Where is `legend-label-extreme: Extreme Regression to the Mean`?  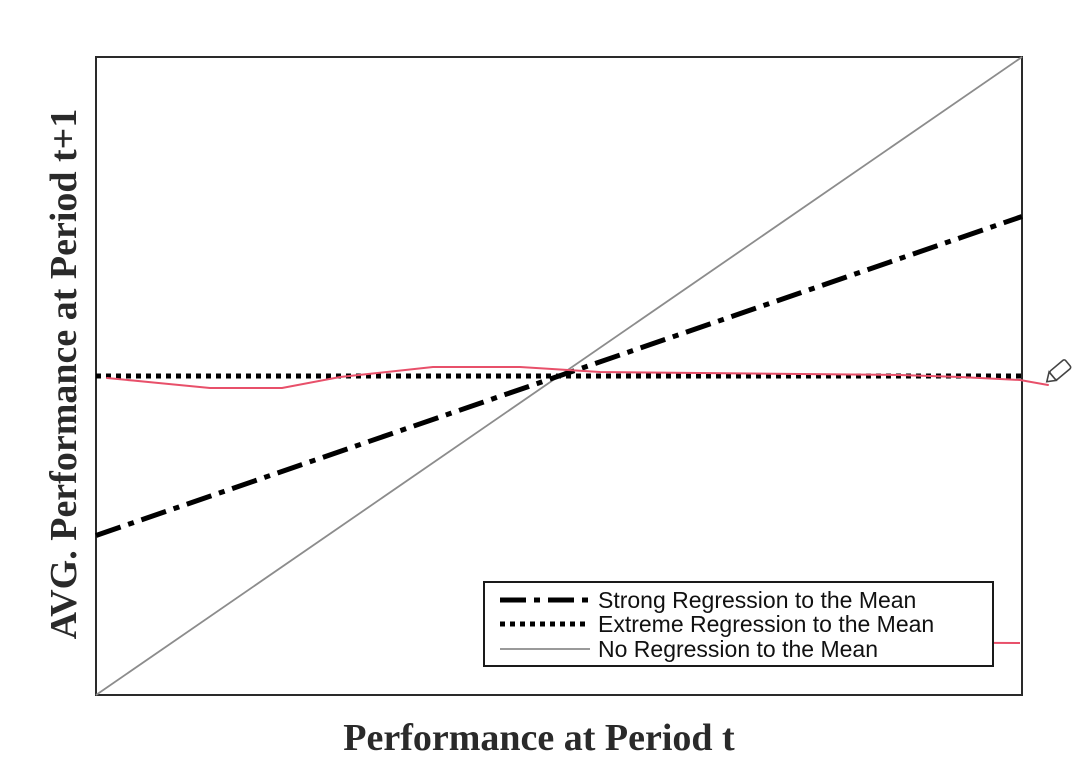
legend-label-extreme: Extreme Regression to the Mean is located at coordinates (766, 624).